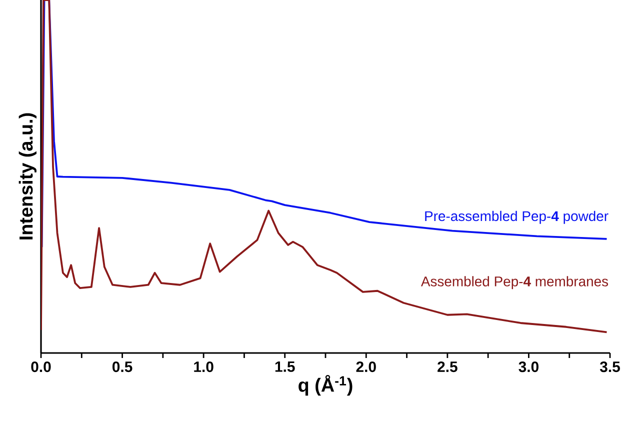  What do you see at coordinates (448, 367) in the screenshot?
I see `x-tick-label: 2.5` at bounding box center [448, 367].